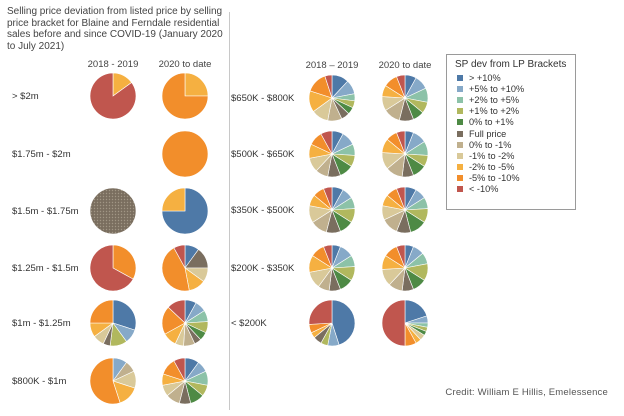 The height and width of the screenshot is (416, 624). What do you see at coordinates (485, 77) in the screenshot?
I see `legend-label: > +10%` at bounding box center [485, 77].